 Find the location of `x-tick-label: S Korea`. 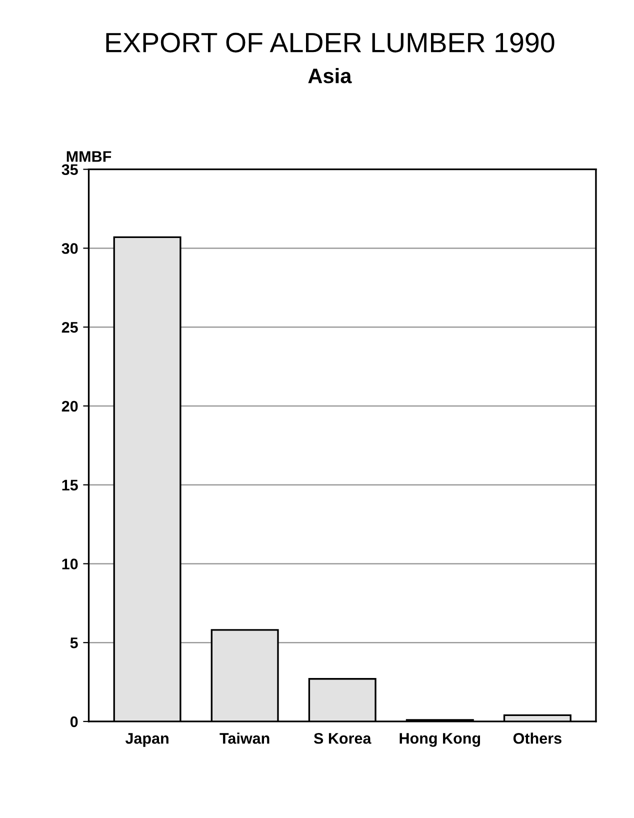

x-tick-label: S Korea is located at coordinates (343, 738).